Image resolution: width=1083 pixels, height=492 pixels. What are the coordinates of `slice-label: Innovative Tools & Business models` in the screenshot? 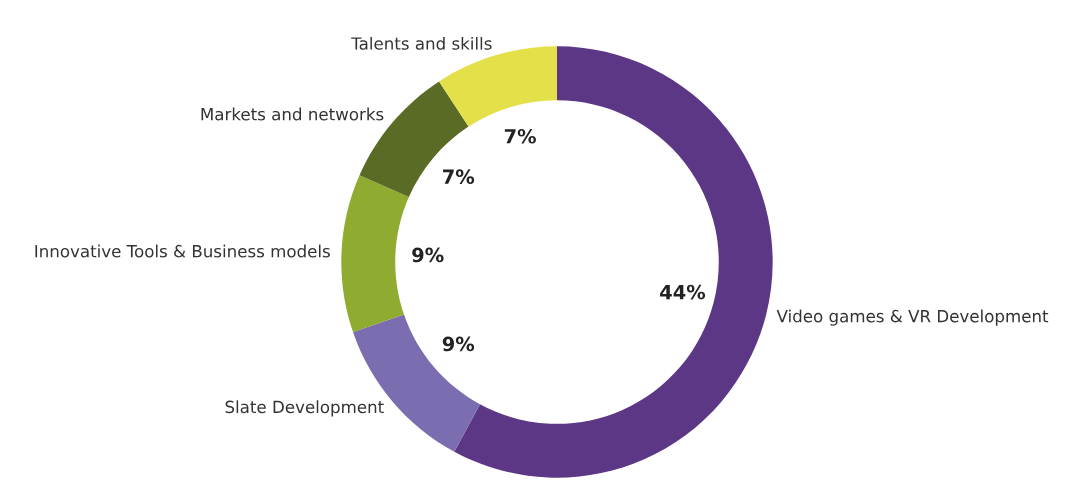 It's located at (182, 251).